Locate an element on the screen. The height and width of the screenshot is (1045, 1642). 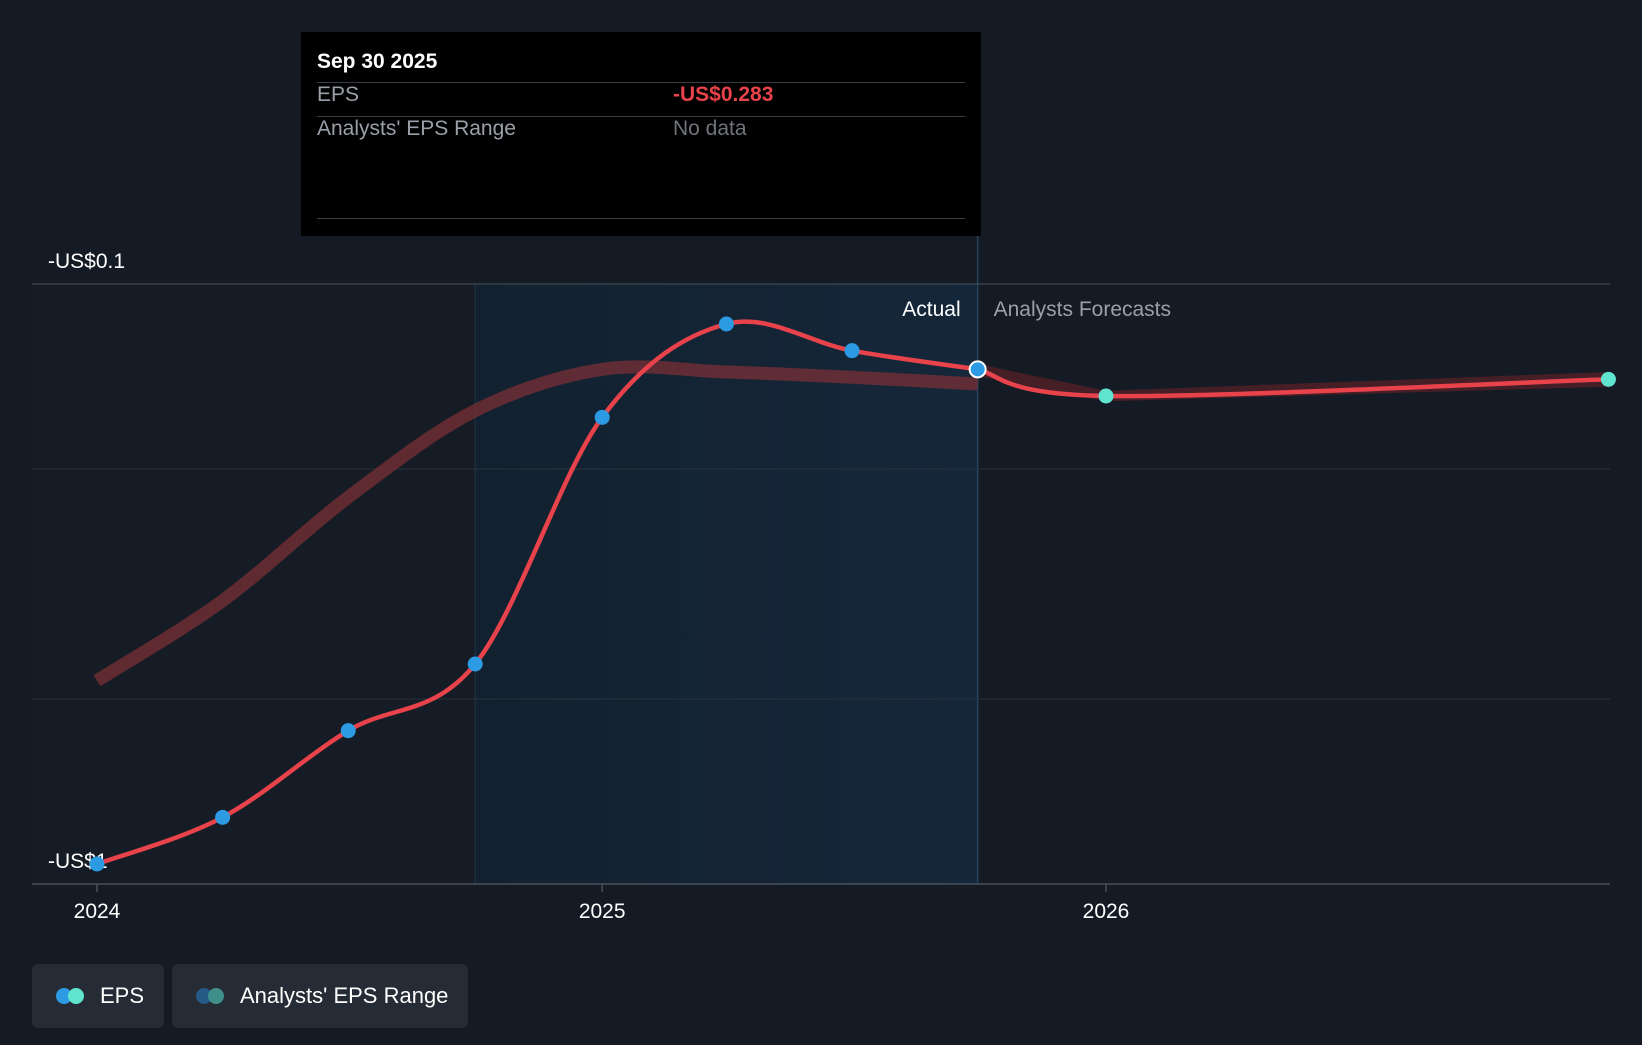
legend-range-label: Analysts' EPS Range is located at coordinates (344, 995).